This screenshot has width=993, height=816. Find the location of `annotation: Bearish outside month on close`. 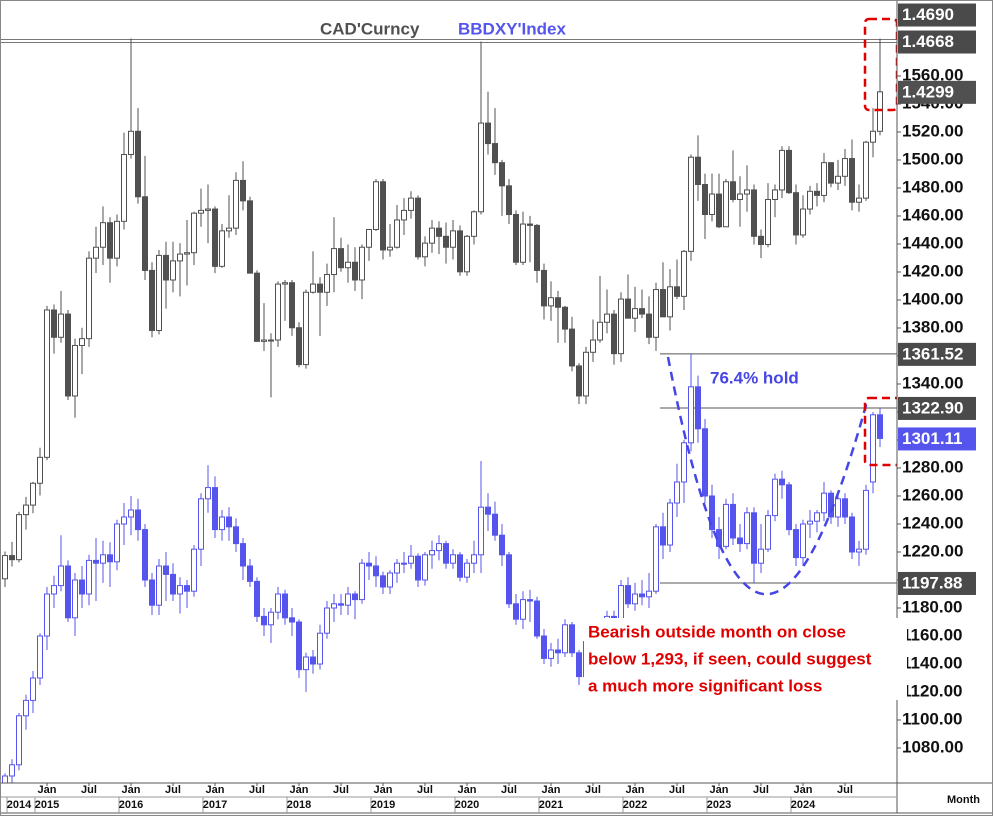

annotation: Bearish outside month on close is located at coordinates (717, 631).